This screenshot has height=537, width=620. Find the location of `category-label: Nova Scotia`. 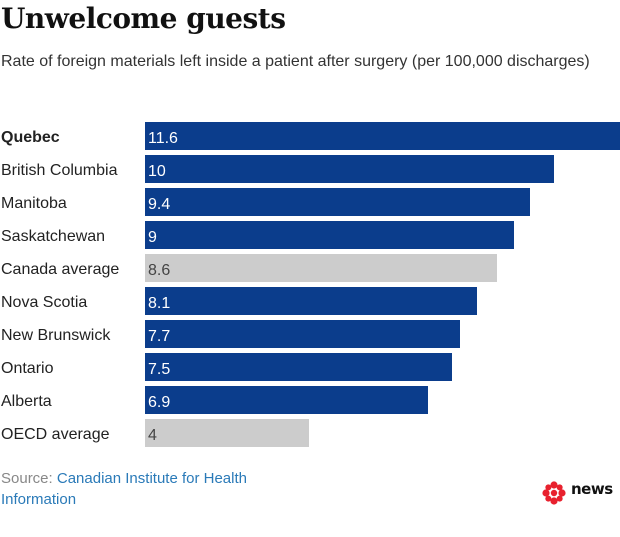

category-label: Nova Scotia is located at coordinates (44, 302).